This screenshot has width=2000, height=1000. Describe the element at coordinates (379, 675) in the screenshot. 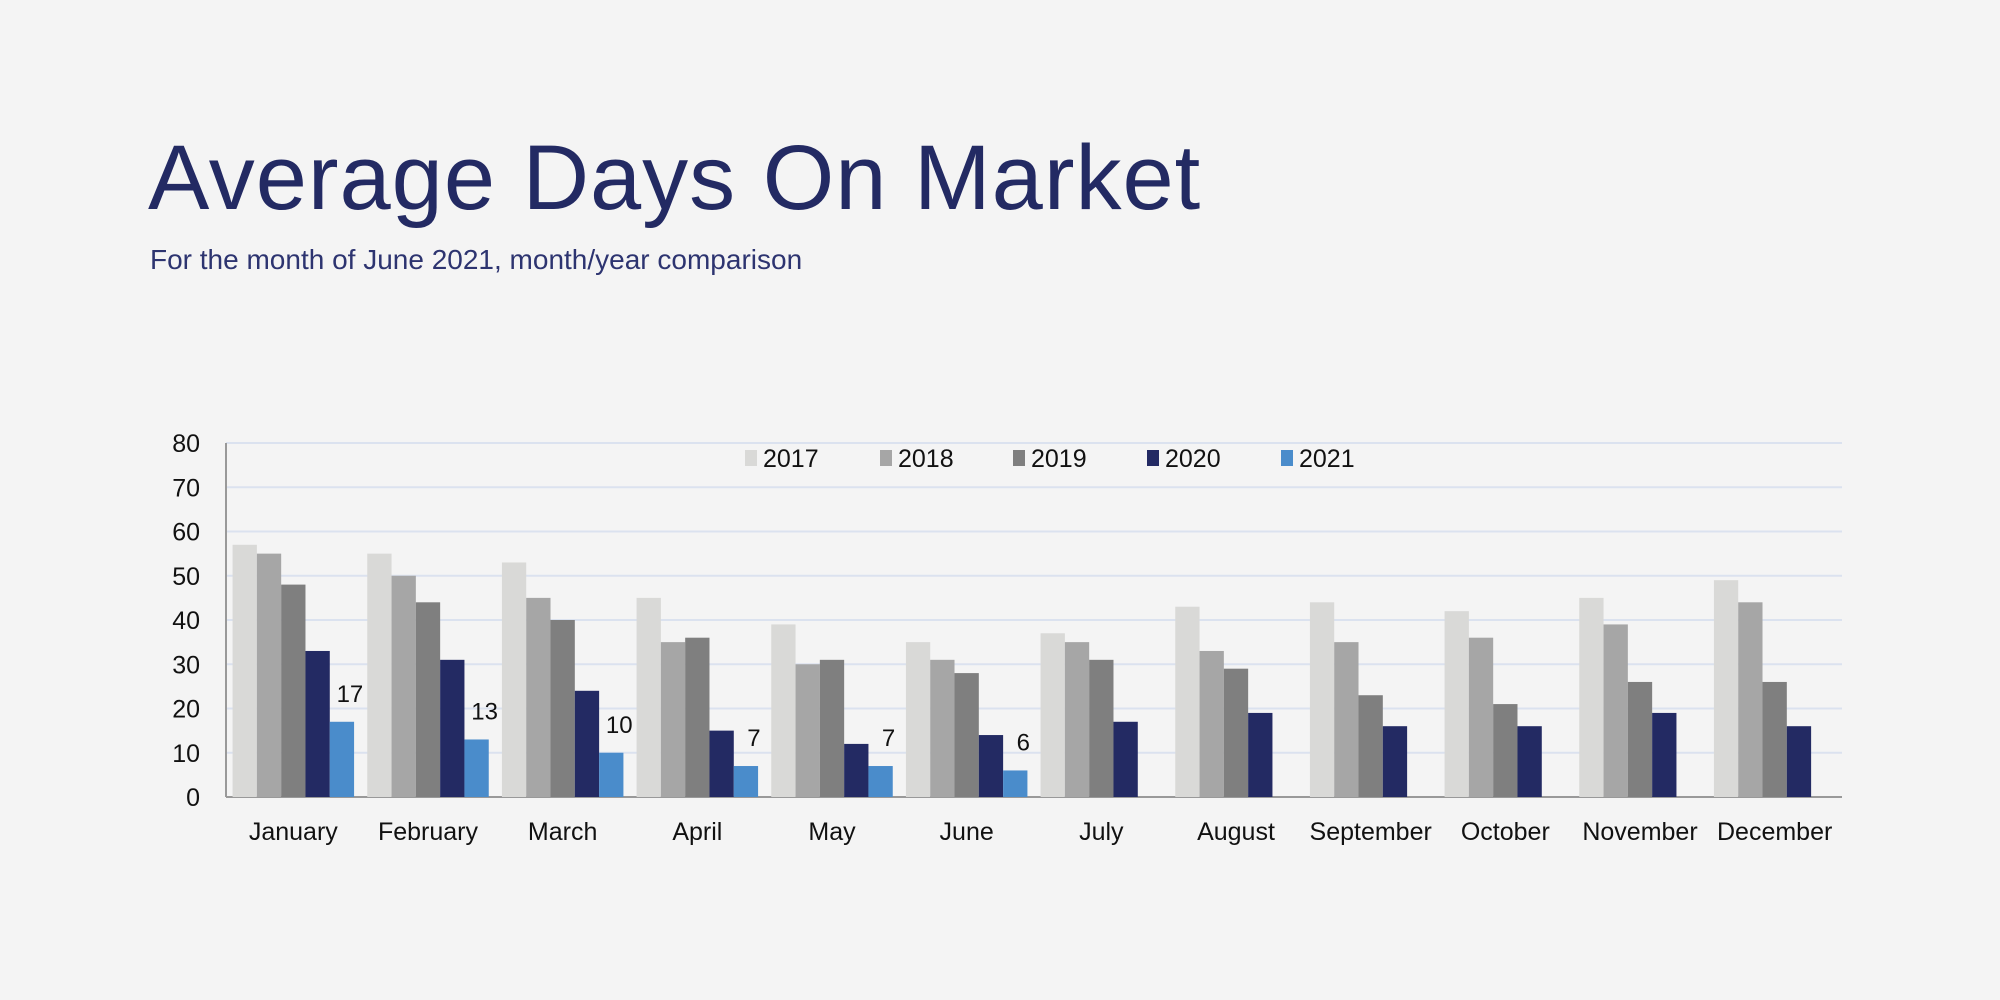

I see `bar-2017-february` at that location.